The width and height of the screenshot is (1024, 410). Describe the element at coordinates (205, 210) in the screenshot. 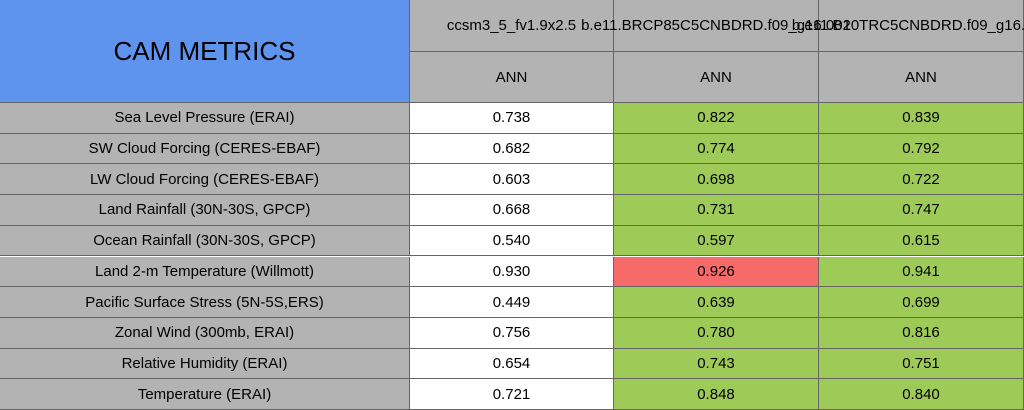

I see `row-label: Land Rainfall (30N-30S, GPCP)` at that location.